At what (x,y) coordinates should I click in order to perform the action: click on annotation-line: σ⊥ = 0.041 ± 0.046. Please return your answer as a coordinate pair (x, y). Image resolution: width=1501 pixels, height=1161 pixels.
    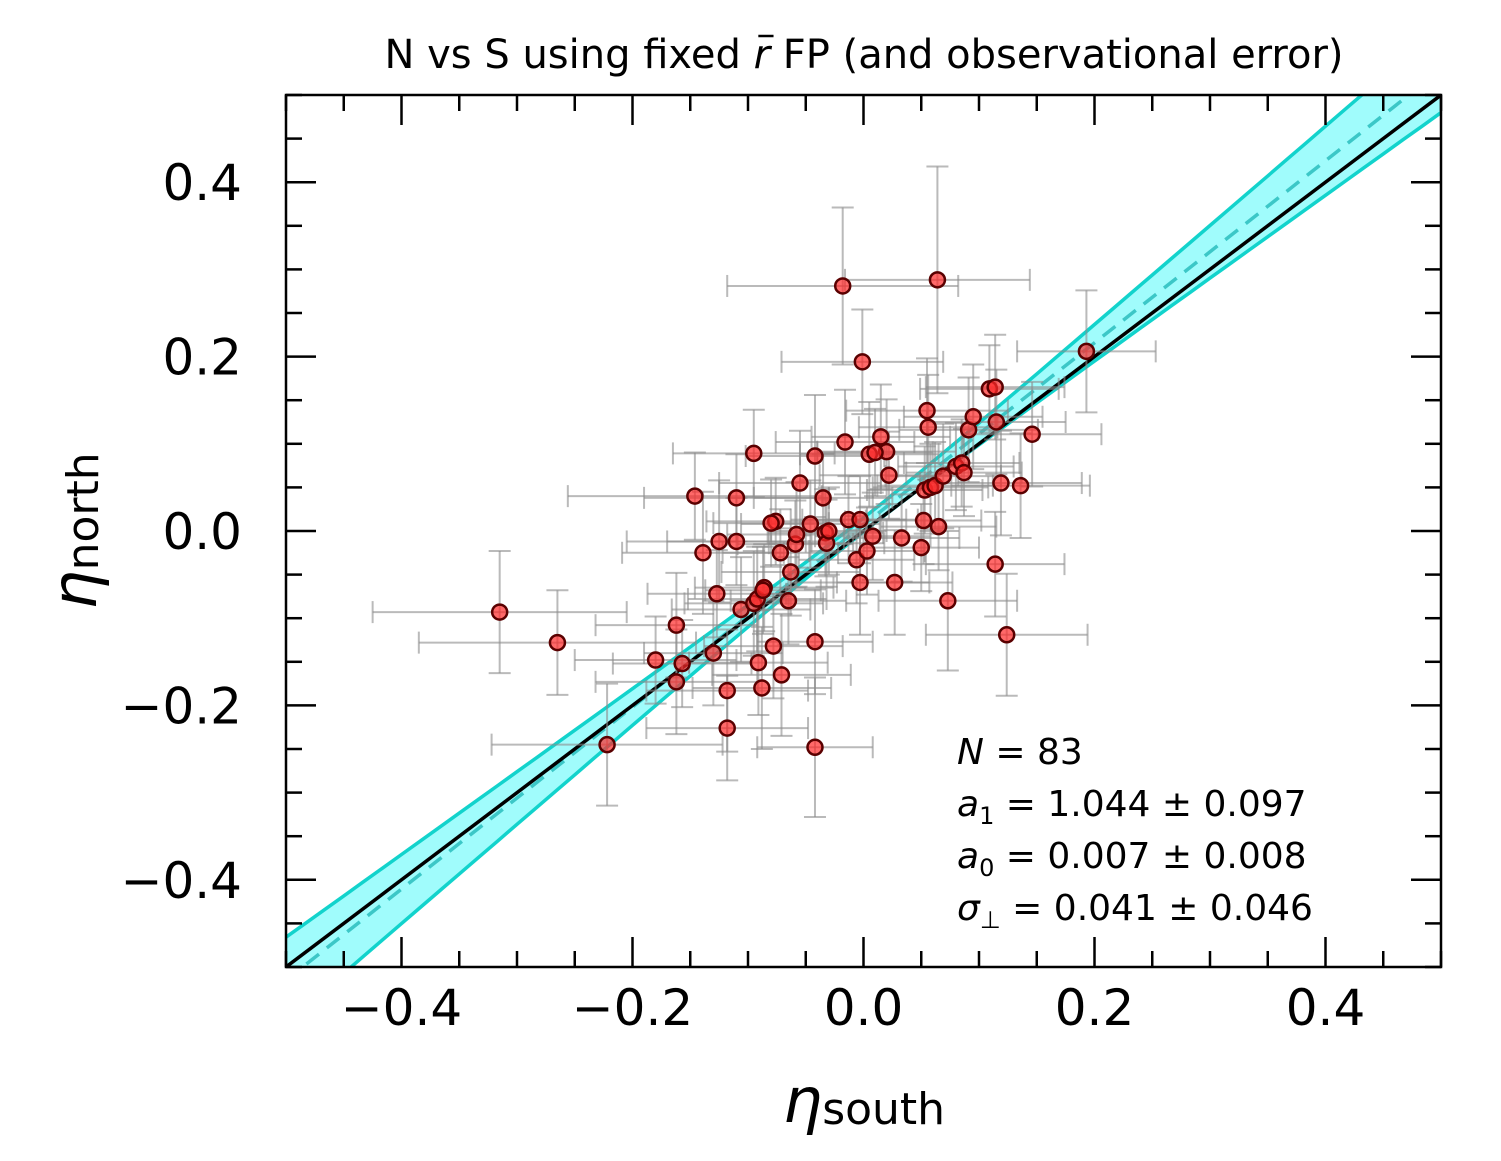
    Looking at the image, I should click on (1135, 911).